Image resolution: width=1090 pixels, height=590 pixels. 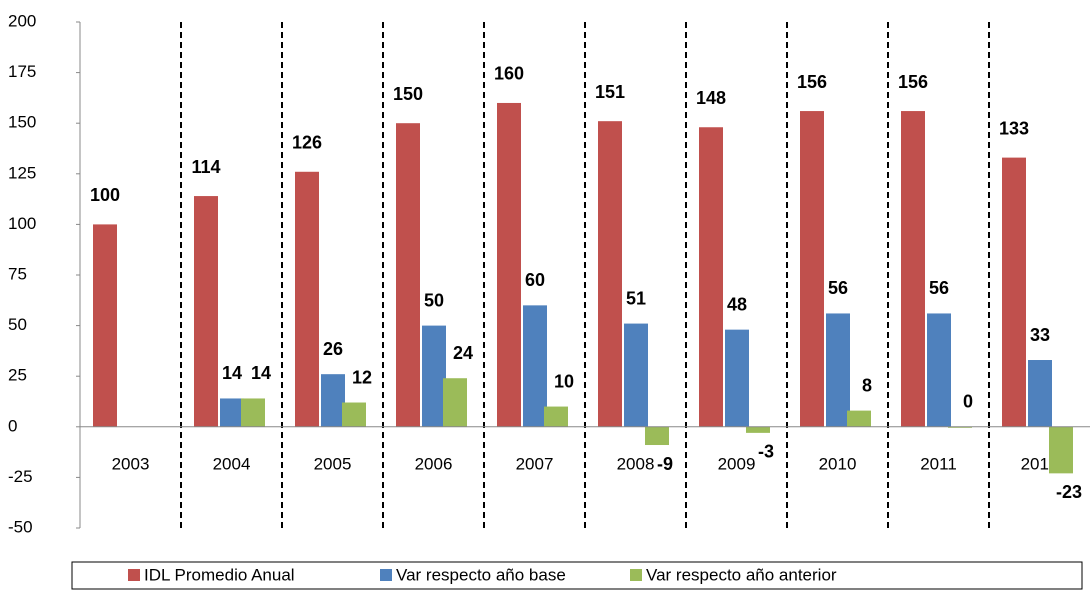 I want to click on value-label: 100, so click(x=105, y=195).